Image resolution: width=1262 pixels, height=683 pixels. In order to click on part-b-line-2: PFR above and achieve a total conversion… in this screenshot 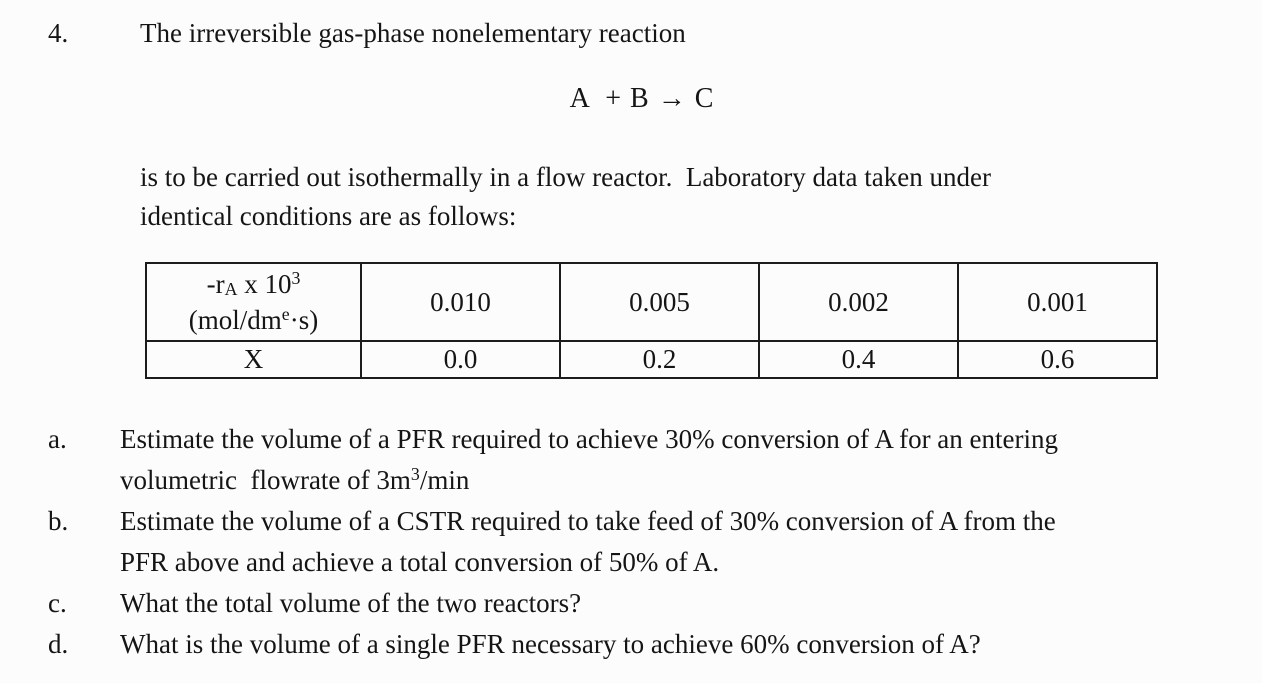, I will do `click(420, 562)`.